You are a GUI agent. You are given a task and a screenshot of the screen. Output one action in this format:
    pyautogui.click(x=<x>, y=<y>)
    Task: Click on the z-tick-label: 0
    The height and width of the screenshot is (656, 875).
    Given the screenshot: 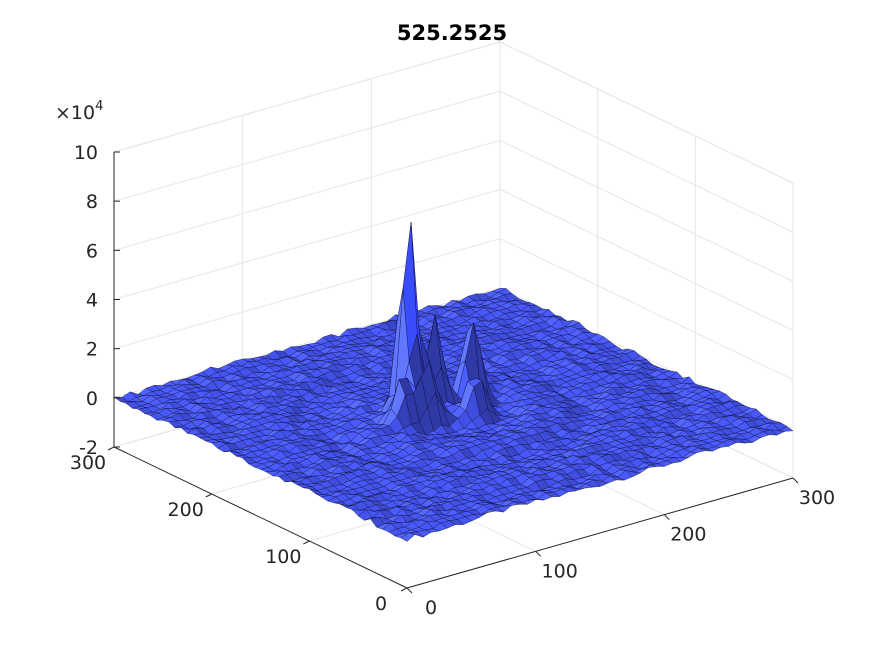 What is the action you would take?
    pyautogui.click(x=92, y=399)
    